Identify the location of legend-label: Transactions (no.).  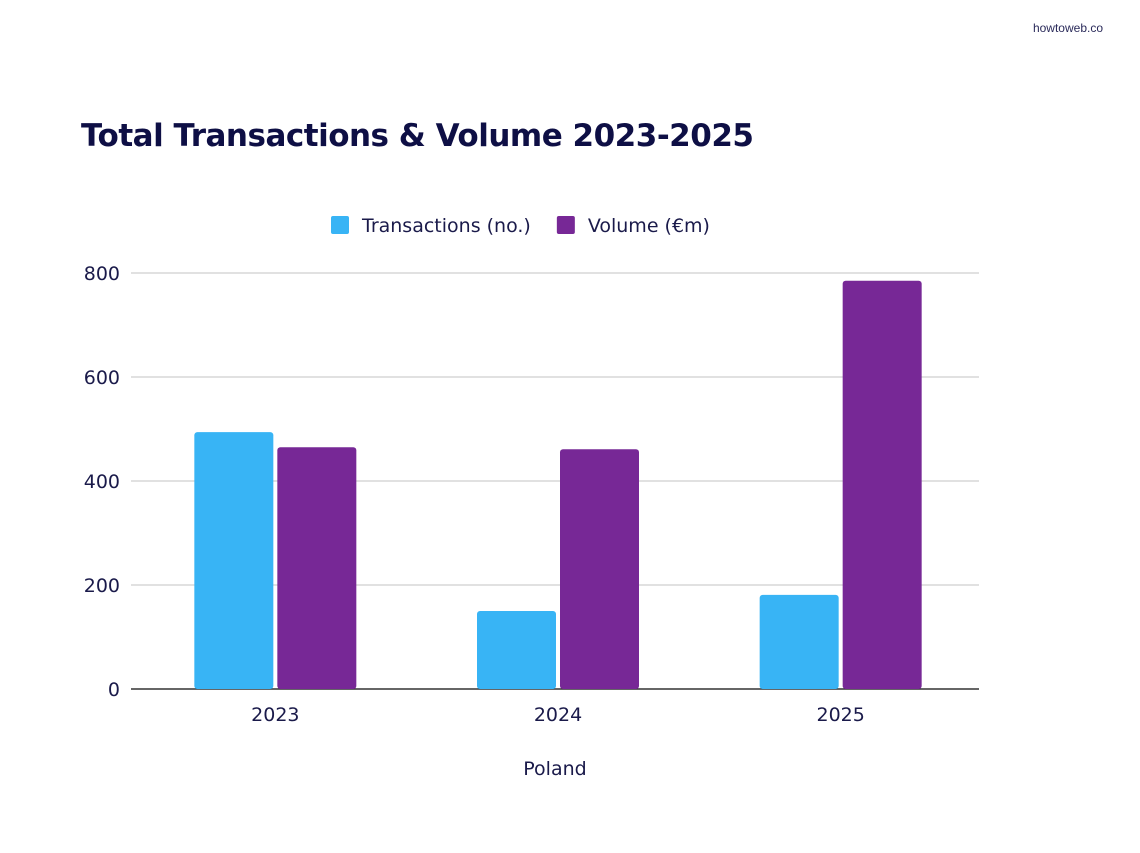
(446, 226).